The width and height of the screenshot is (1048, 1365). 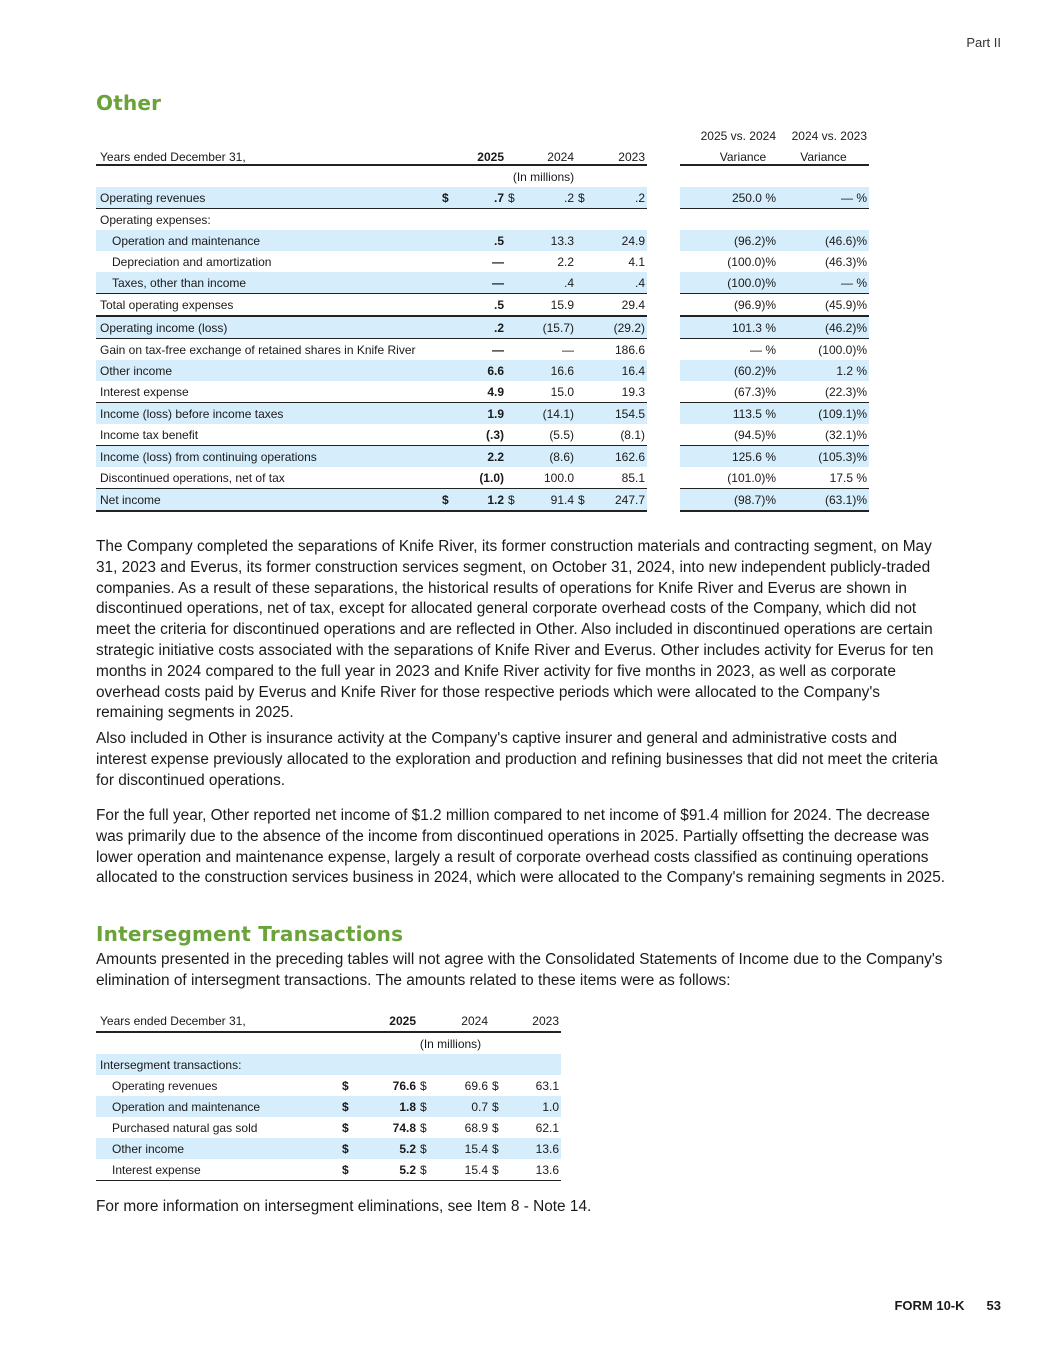 What do you see at coordinates (823, 456) in the screenshot?
I see `variance-2024-vs-2023: (105.3)%` at bounding box center [823, 456].